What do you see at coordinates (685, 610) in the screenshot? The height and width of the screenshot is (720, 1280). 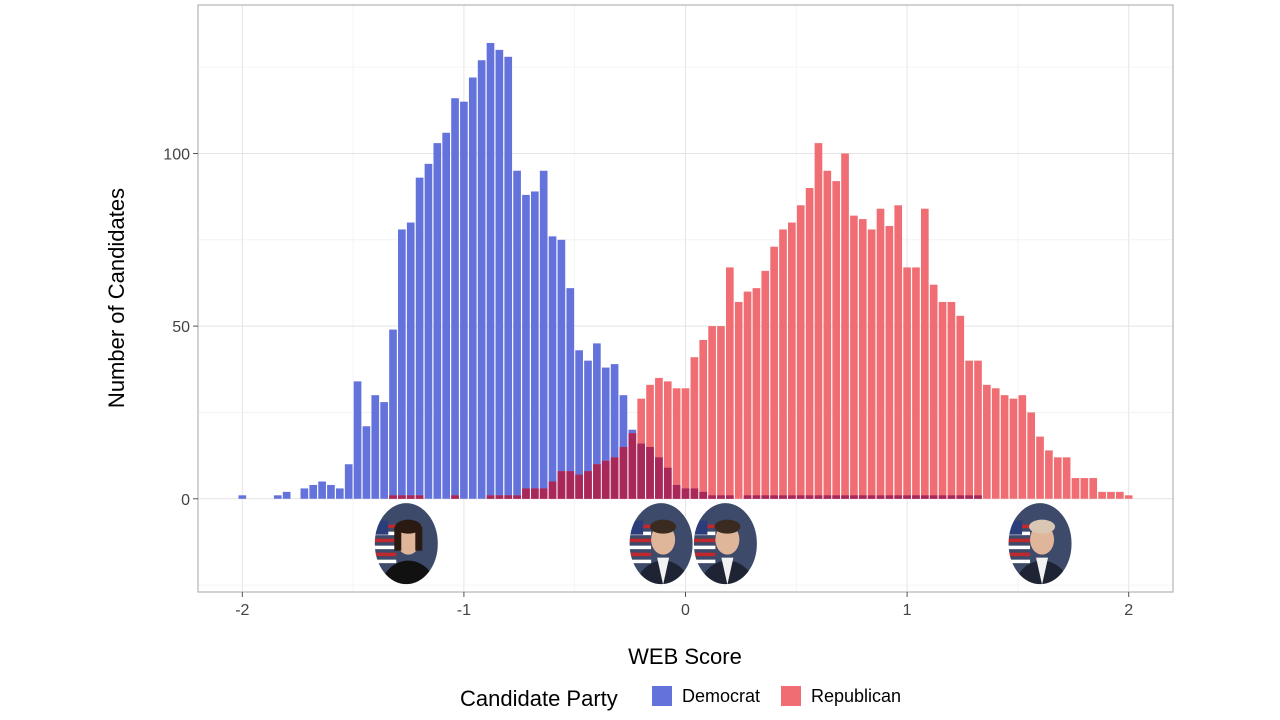 I see `x-tick-label: 0` at bounding box center [685, 610].